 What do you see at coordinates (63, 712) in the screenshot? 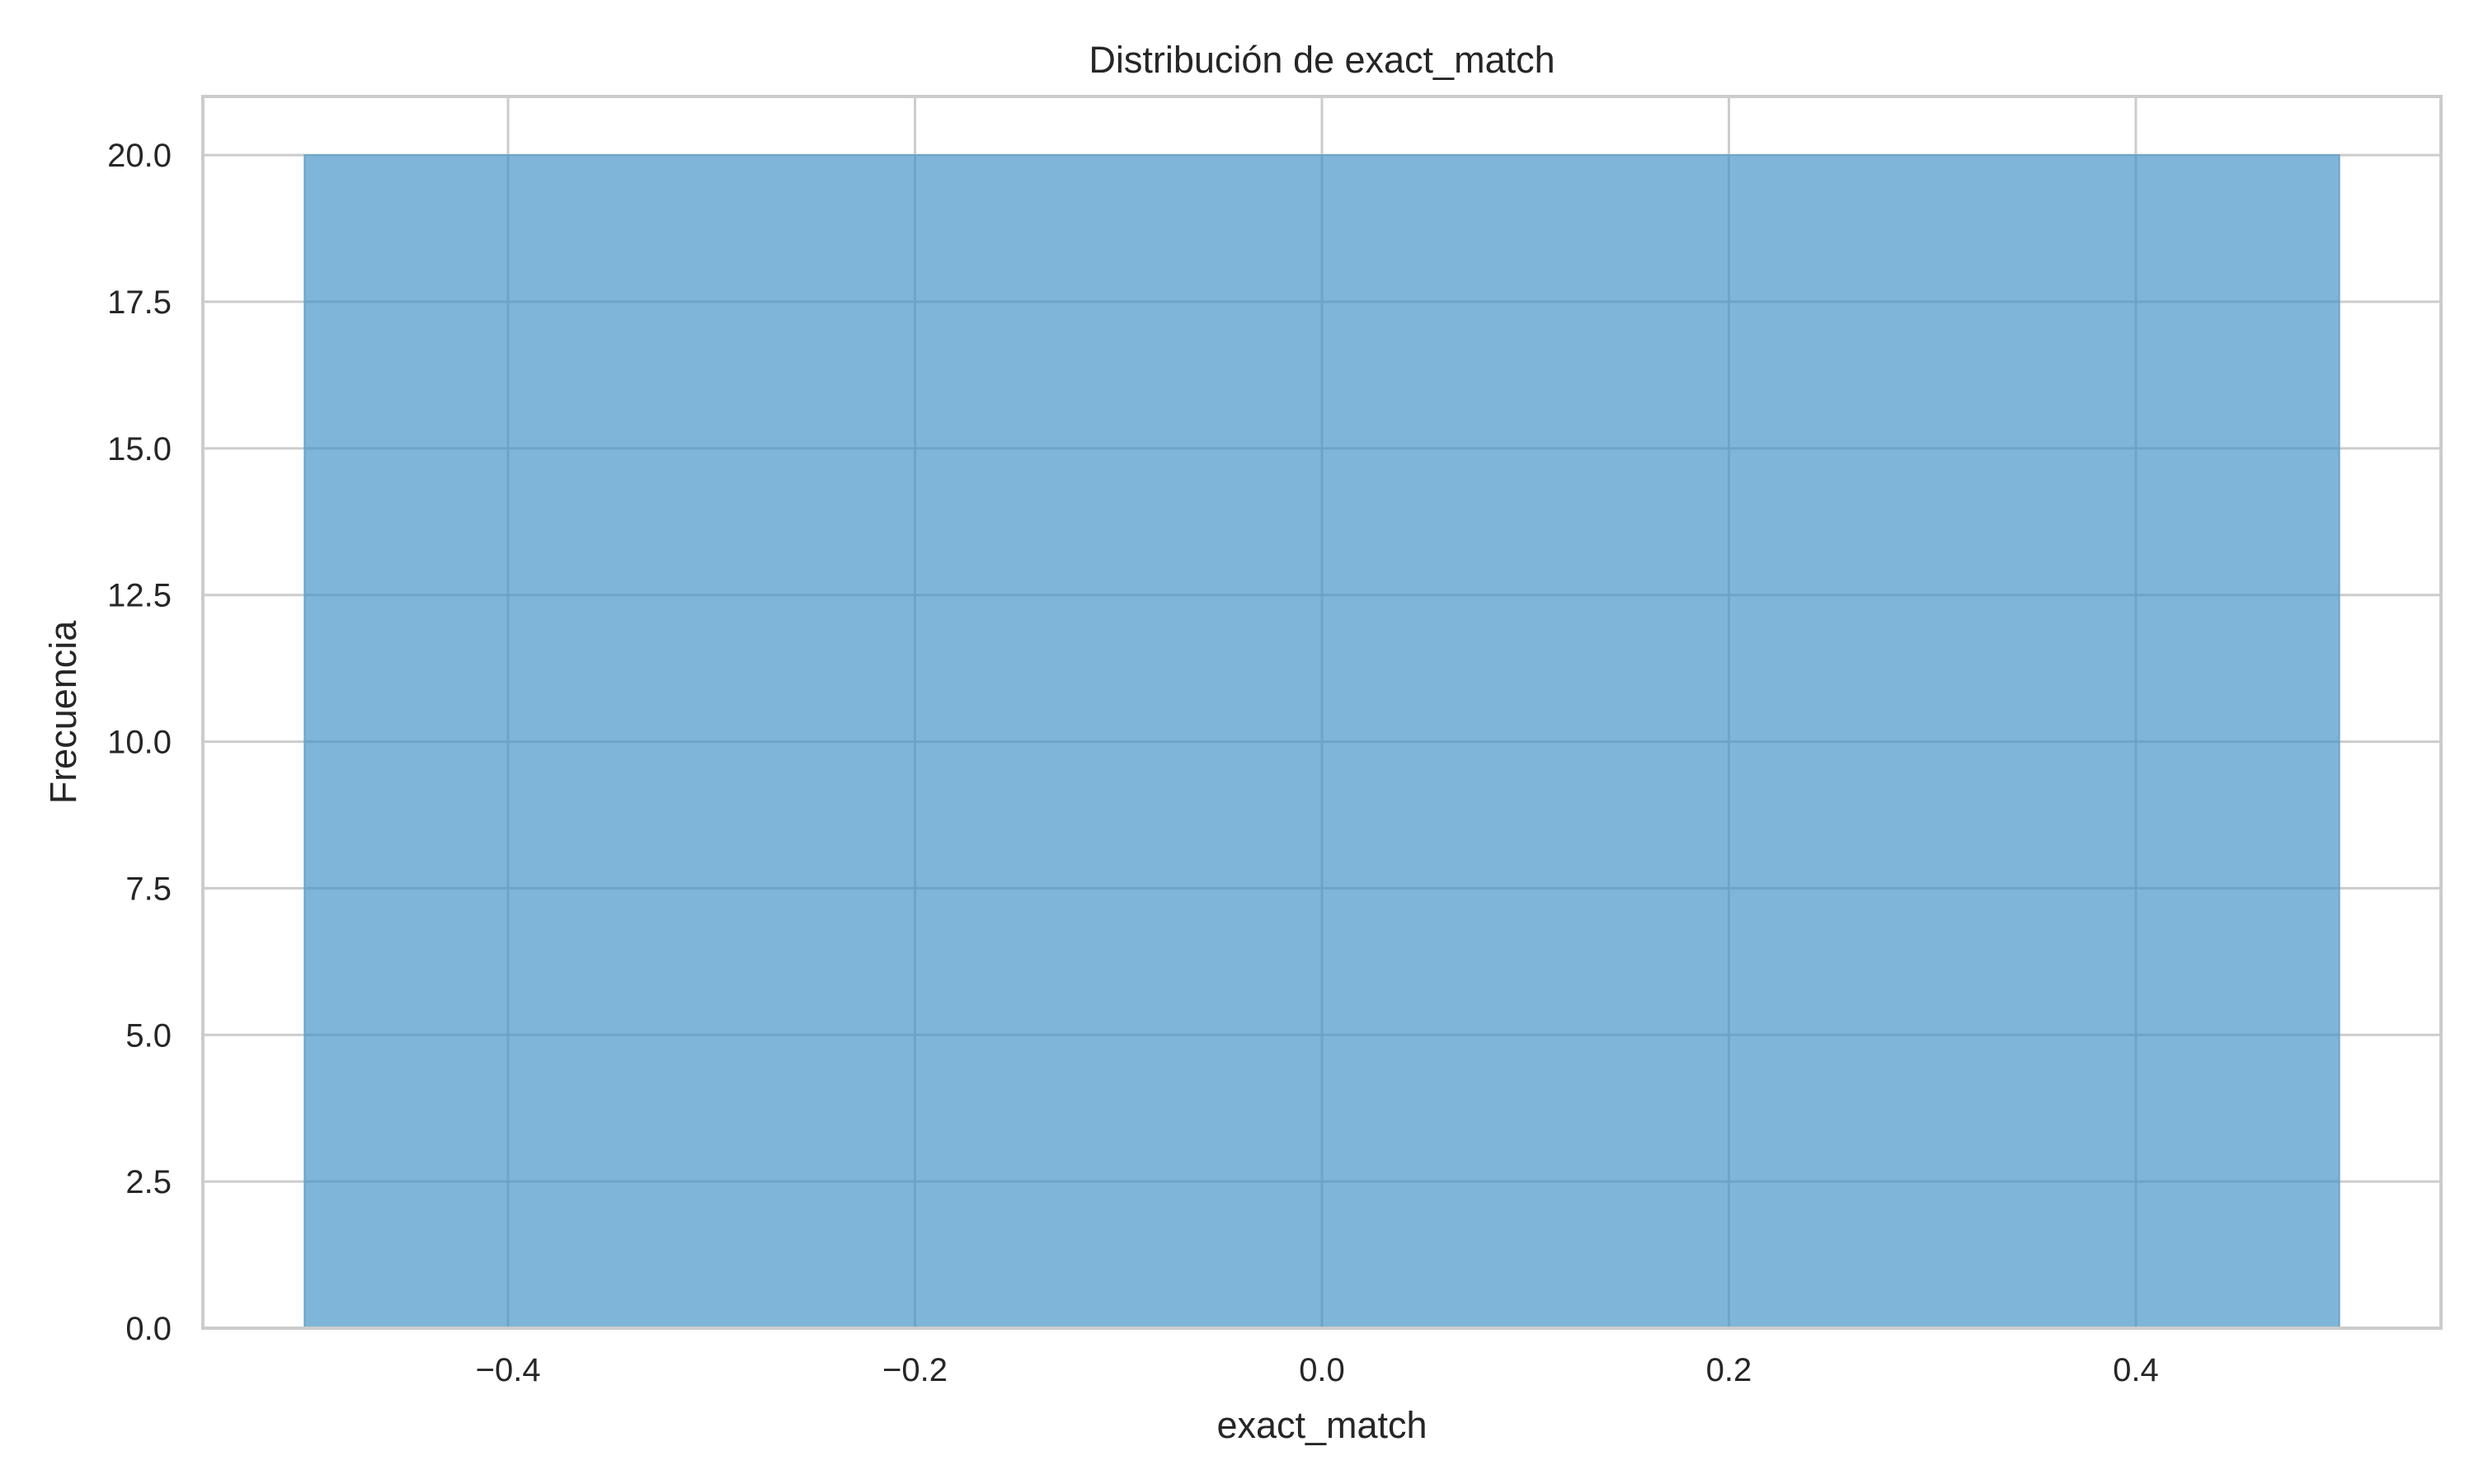
I see `y-axis-label: Frecuencia` at bounding box center [63, 712].